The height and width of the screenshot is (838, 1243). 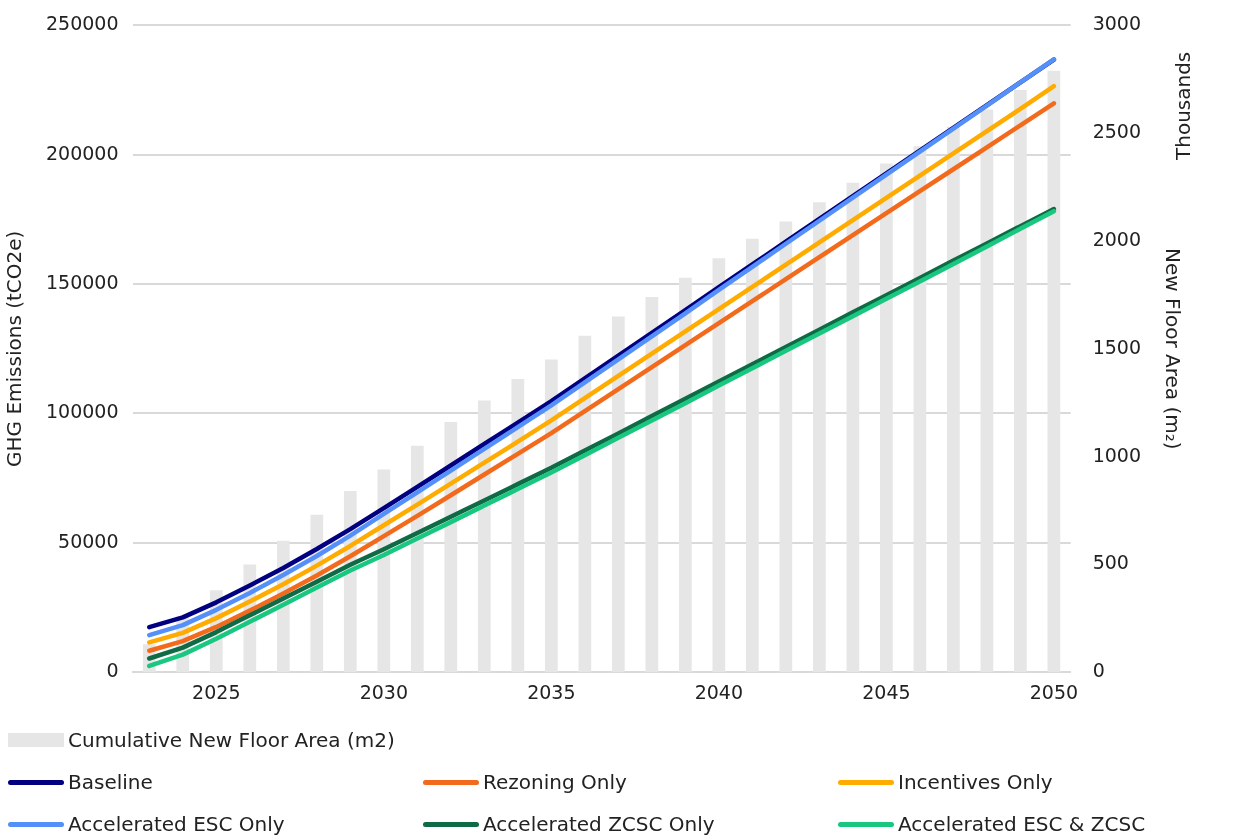 What do you see at coordinates (82, 23) in the screenshot?
I see `y-tick-label: 250000` at bounding box center [82, 23].